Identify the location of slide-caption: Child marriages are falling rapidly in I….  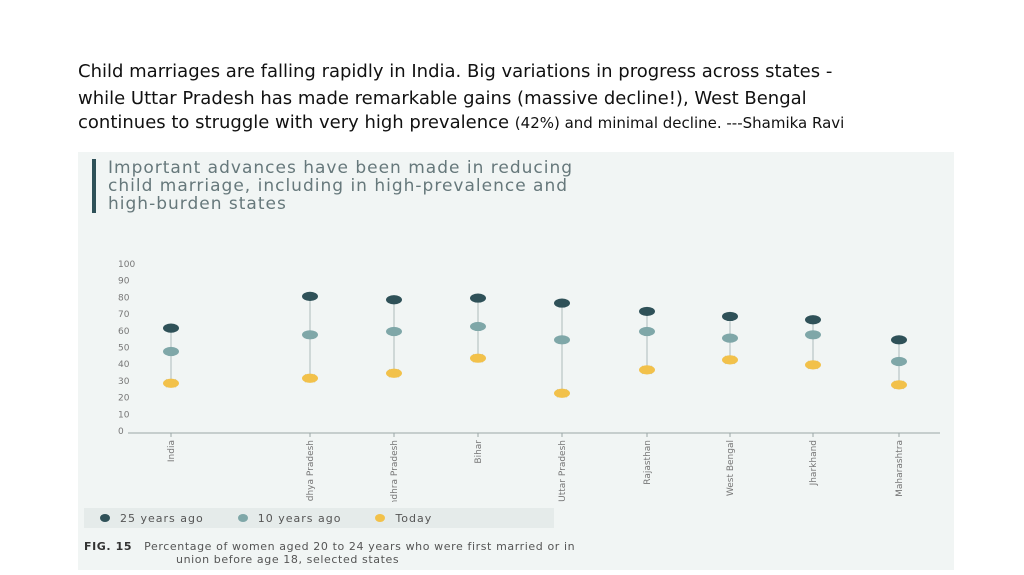
(528, 96).